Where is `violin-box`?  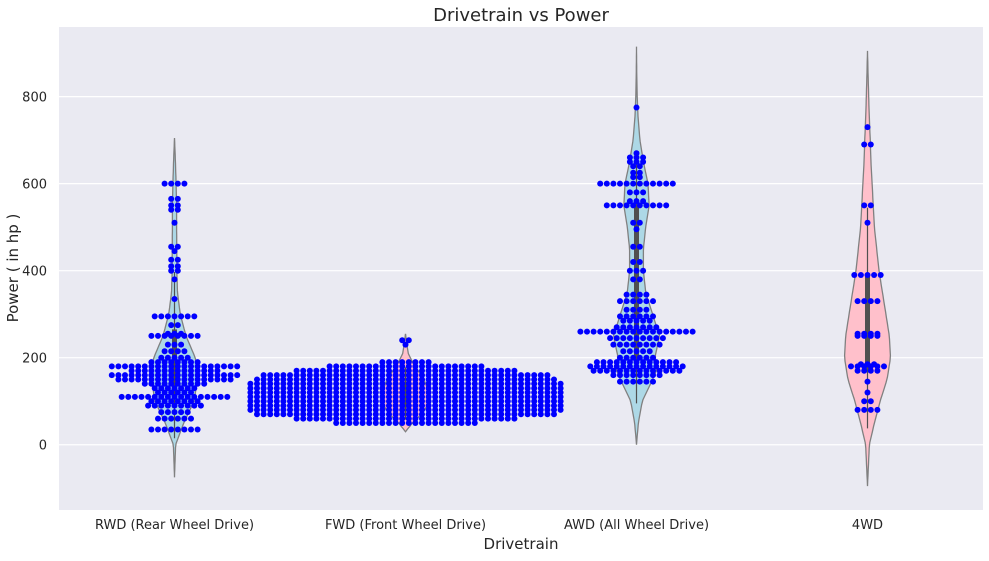 violin-box is located at coordinates (636, 284).